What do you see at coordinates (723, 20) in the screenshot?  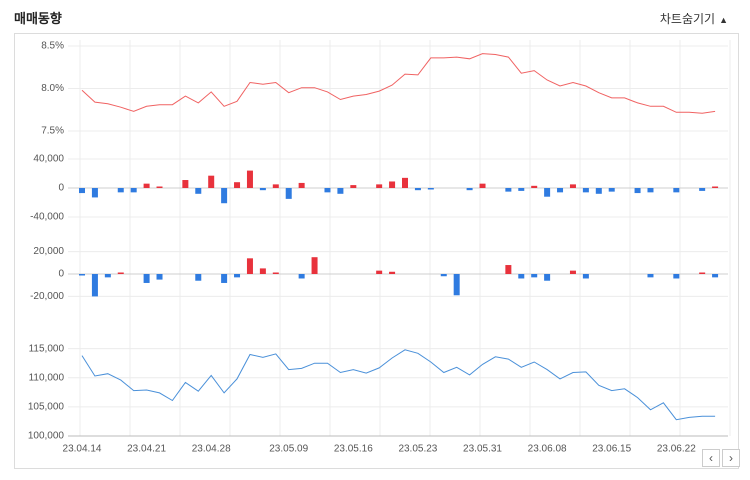 I see `triangle-up-icon: ▲` at bounding box center [723, 20].